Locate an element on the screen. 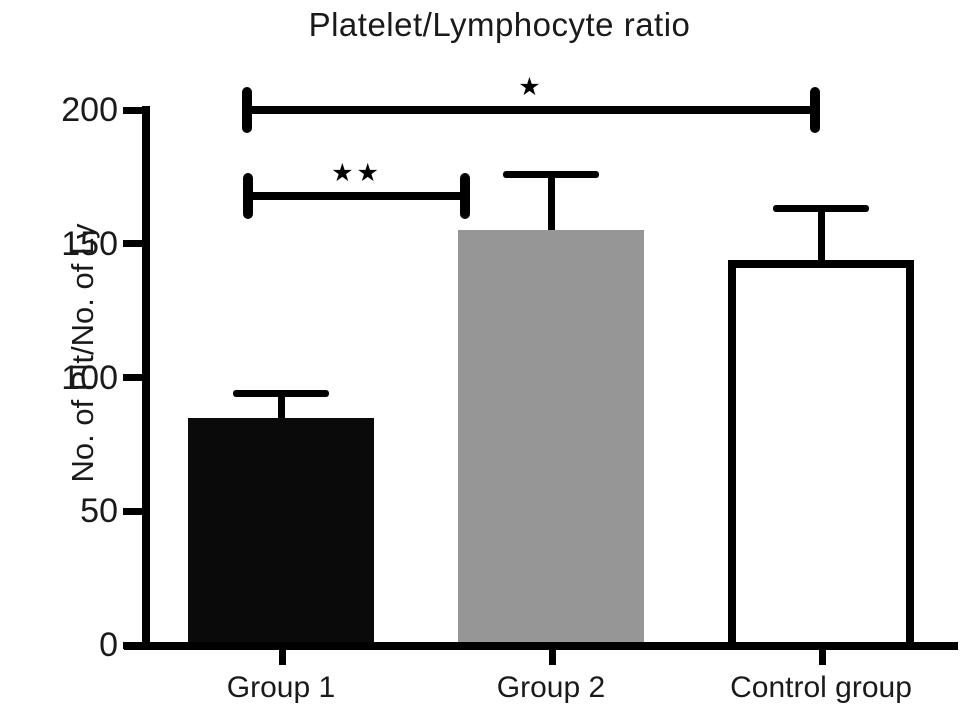 Image resolution: width=969 pixels, height=728 pixels. y-tick-label: 50 is located at coordinates (99, 511).